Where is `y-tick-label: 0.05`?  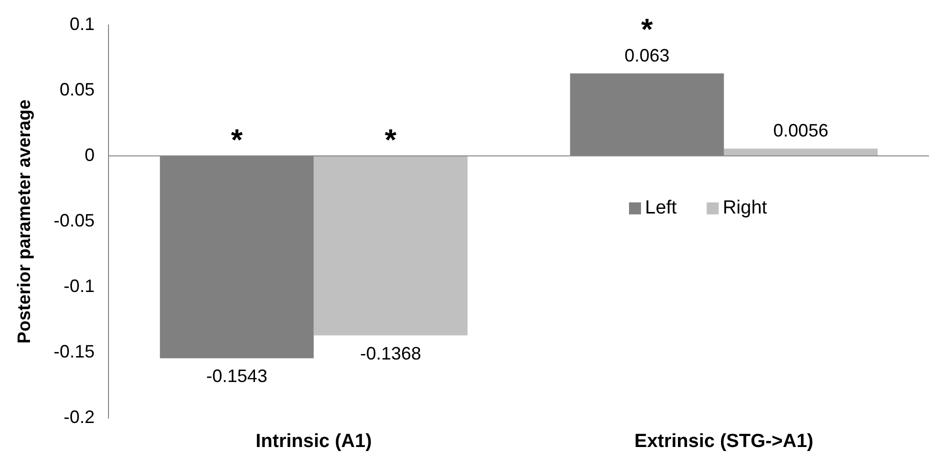 y-tick-label: 0.05 is located at coordinates (77, 89).